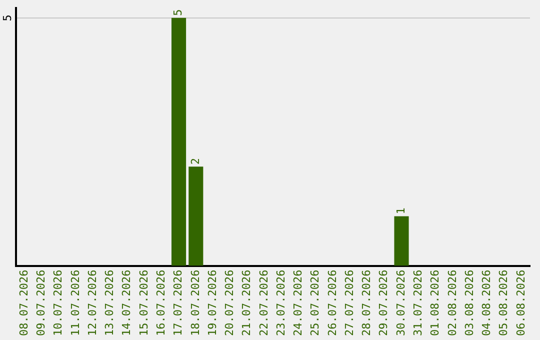 The width and height of the screenshot is (540, 340). I want to click on x-tick-label: 17.07.2026, so click(178, 303).